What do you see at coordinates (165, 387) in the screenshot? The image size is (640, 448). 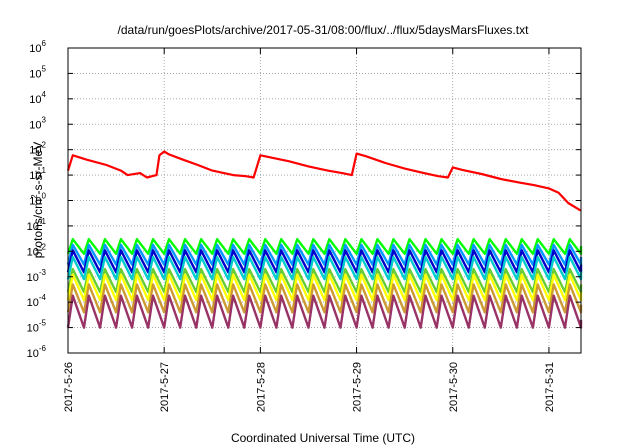 I see `x-tick-label: 2017-5-27` at bounding box center [165, 387].